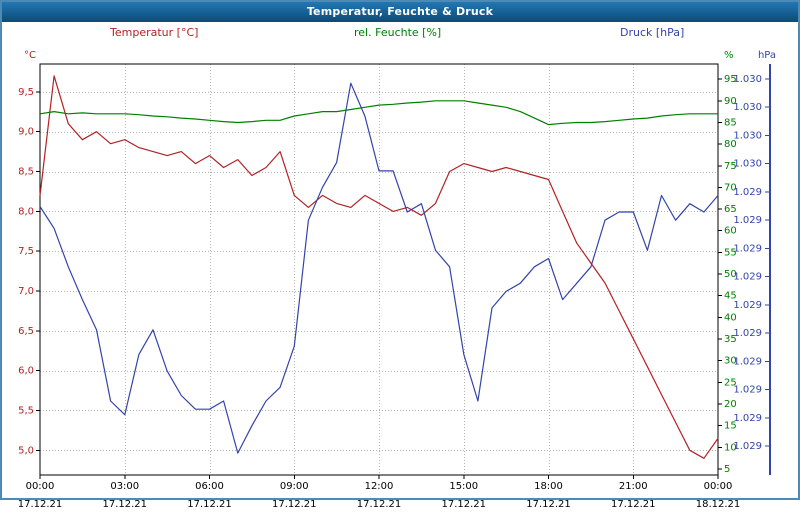  I want to click on temperature-legend-label: Temperatur [°C], so click(154, 32).